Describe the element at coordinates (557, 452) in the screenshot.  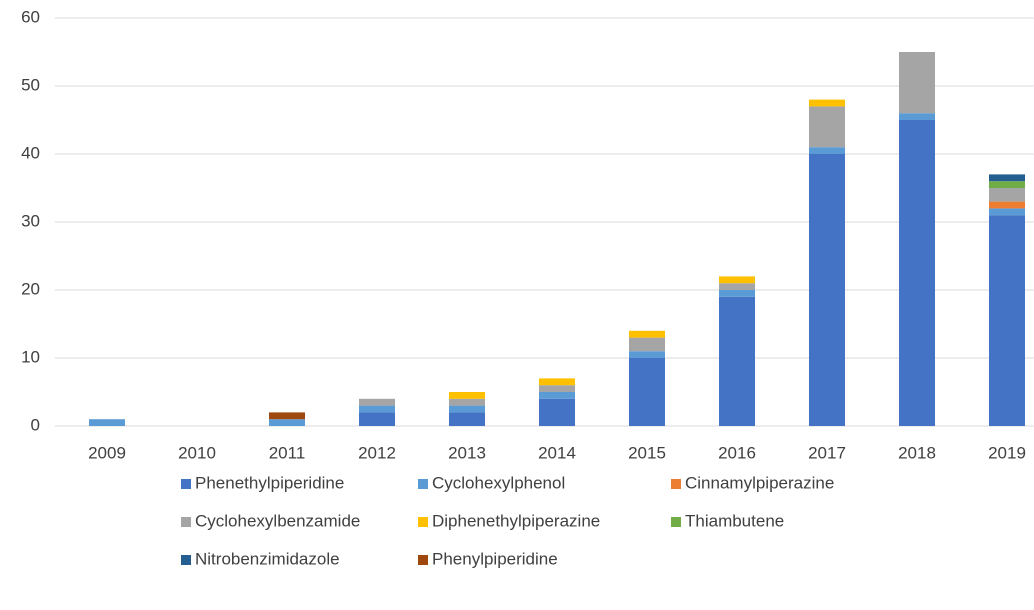
I see `x-tick-label: 2014` at that location.